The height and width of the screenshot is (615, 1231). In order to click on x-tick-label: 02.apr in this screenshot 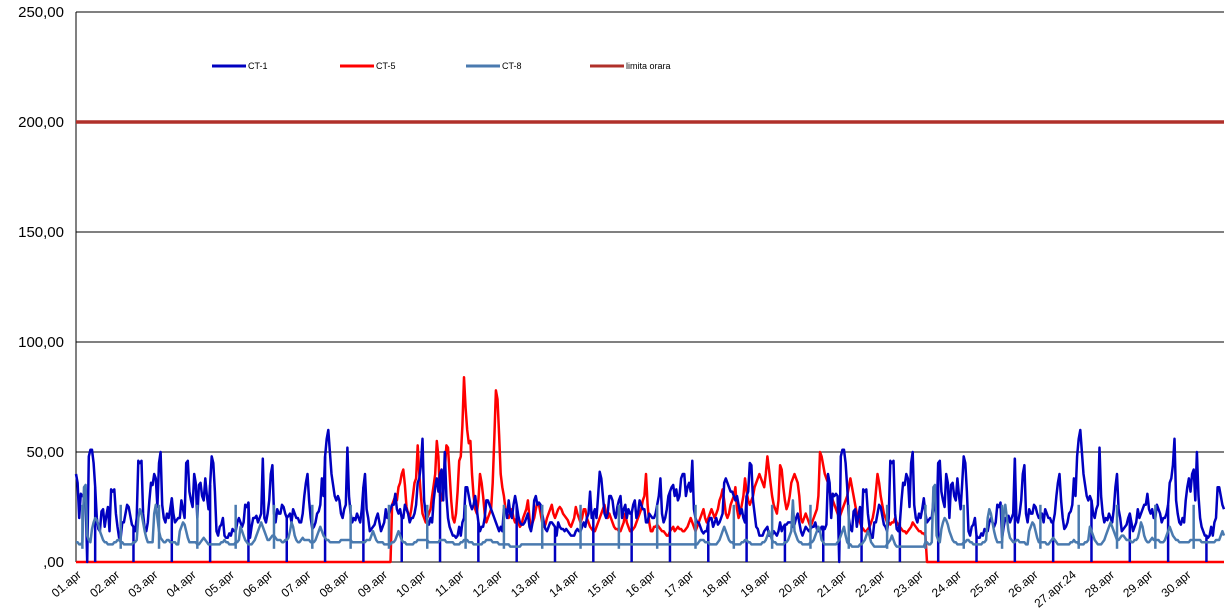, I will do `click(104, 584)`.